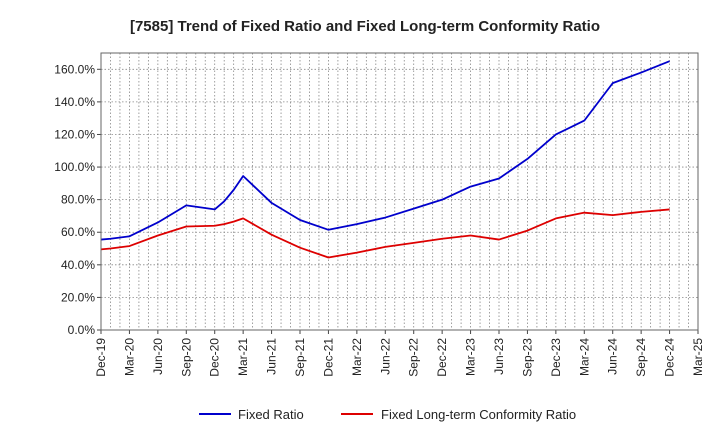  Describe the element at coordinates (82, 330) in the screenshot. I see `y-tick-label: 0.0%` at that location.